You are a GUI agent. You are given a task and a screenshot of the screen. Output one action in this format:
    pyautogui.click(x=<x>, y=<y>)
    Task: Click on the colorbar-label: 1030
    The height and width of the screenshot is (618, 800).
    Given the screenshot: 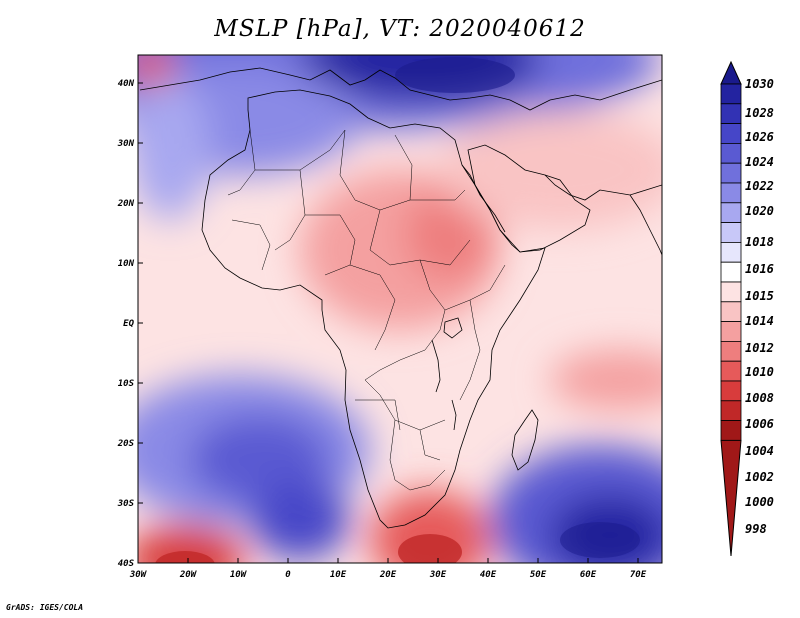 What is the action you would take?
    pyautogui.click(x=759, y=84)
    